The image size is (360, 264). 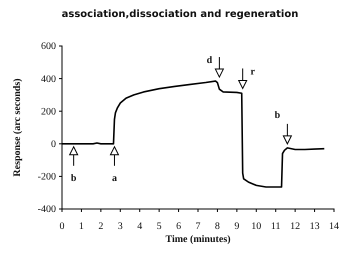 What do you see at coordinates (120, 226) in the screenshot?
I see `x-tick-label: 3` at bounding box center [120, 226].